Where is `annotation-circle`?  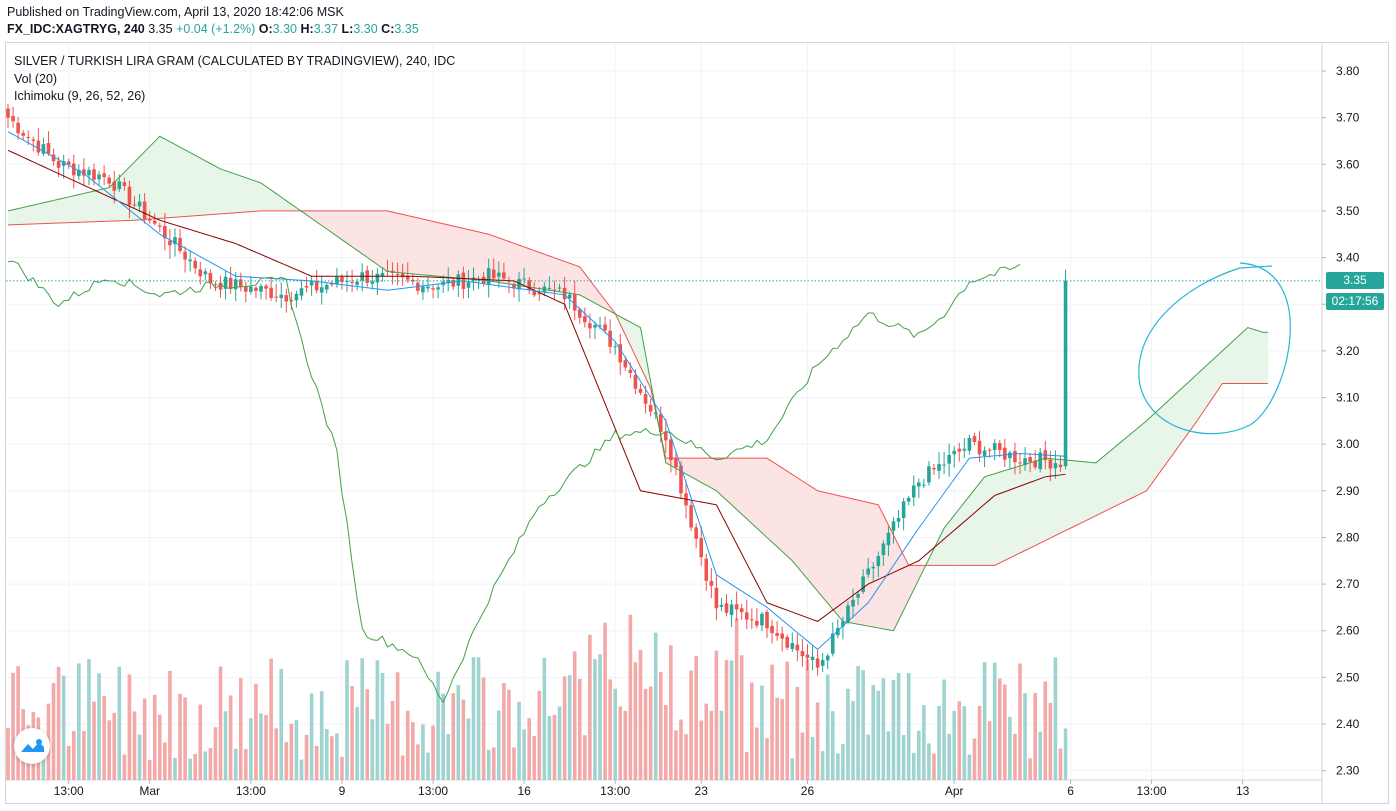 annotation-circle is located at coordinates (1214, 348).